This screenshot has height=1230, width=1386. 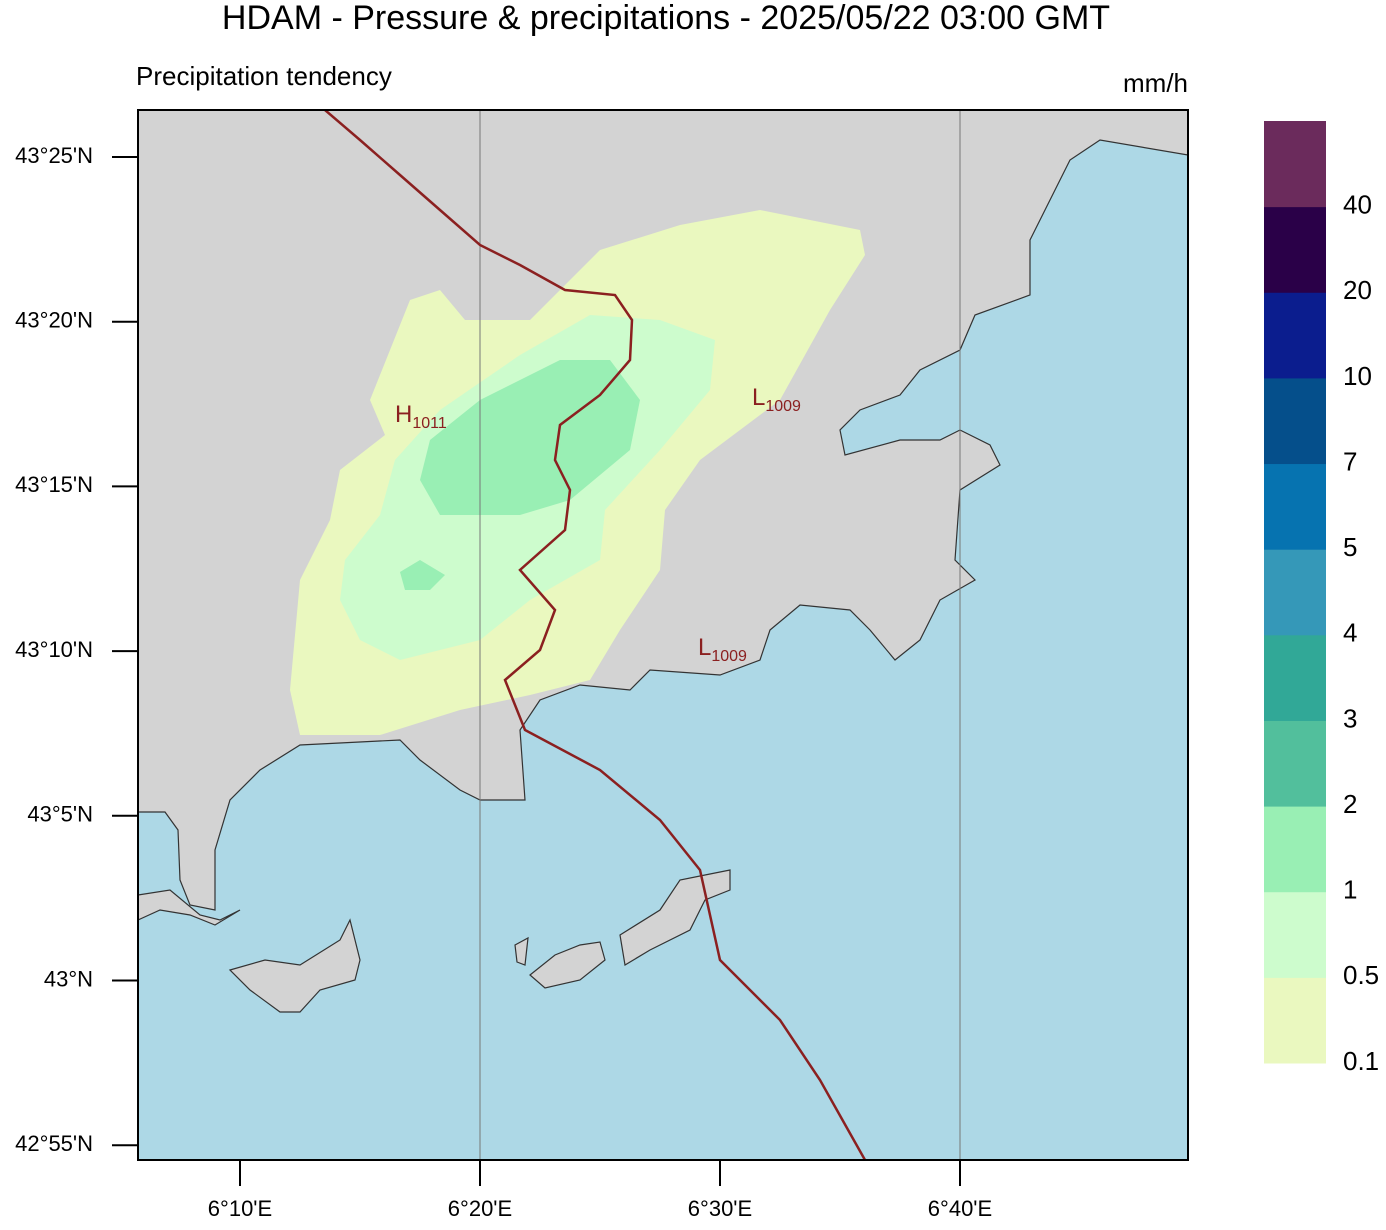 I want to click on lat-label: 42°55'N, so click(x=54, y=1143).